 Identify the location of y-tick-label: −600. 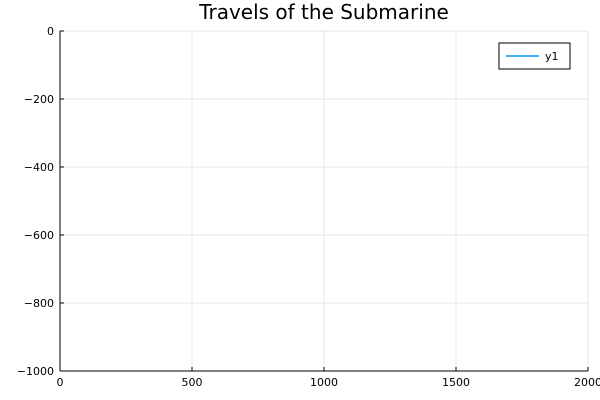
(39, 235).